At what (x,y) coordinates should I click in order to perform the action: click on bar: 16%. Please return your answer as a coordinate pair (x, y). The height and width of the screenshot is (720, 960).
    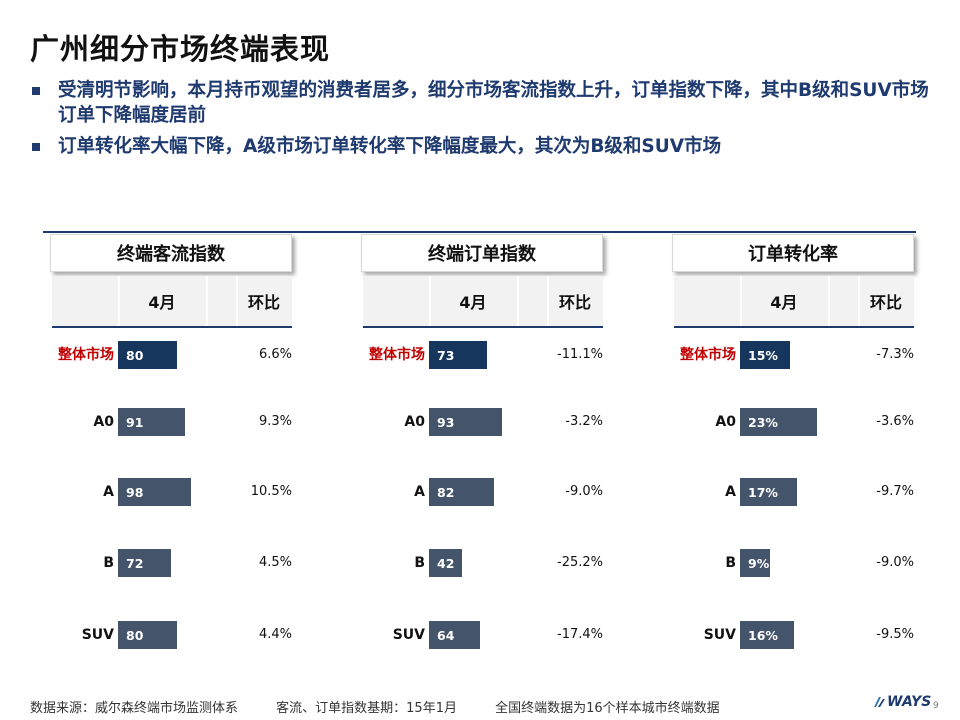
    Looking at the image, I should click on (767, 635).